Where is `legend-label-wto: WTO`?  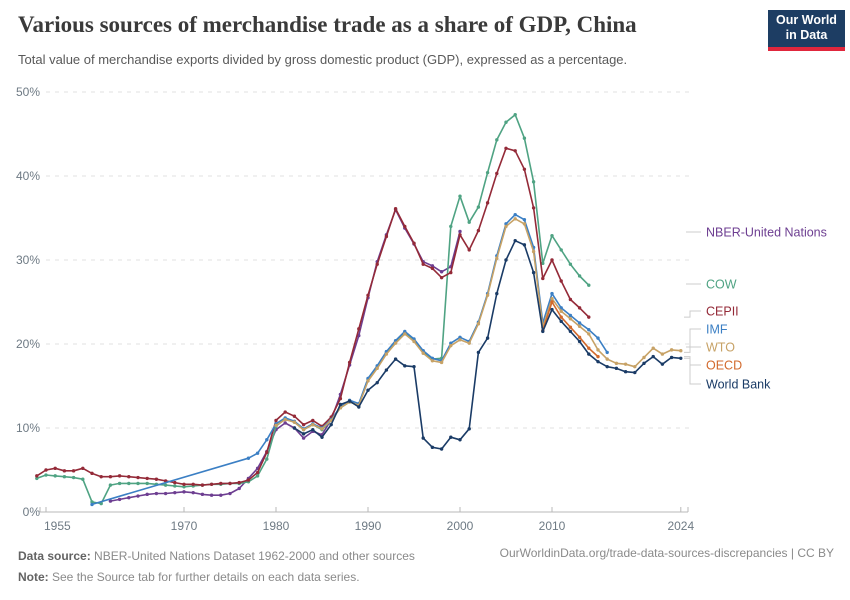
legend-label-wto: WTO is located at coordinates (720, 348).